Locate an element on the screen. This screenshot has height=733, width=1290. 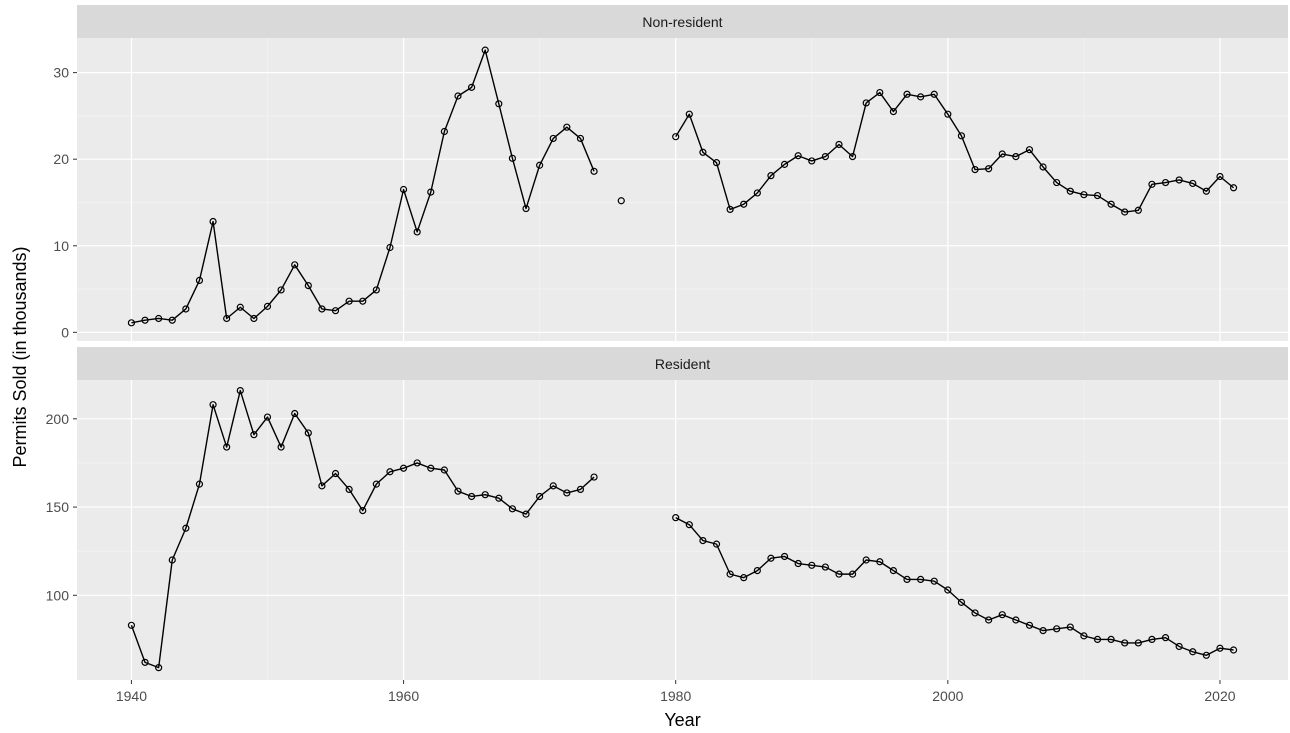
data-point-non-resident-1982 is located at coordinates (703, 152).